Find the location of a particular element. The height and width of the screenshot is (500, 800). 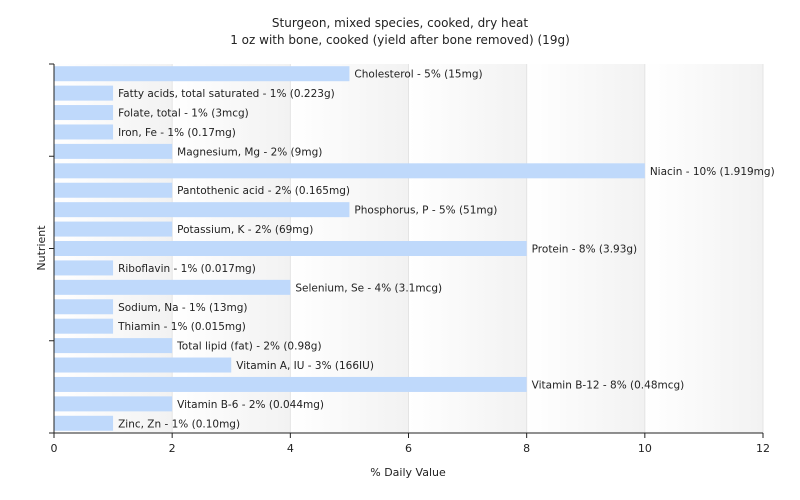

bar-label: Folate, total - 1% (3mcg) is located at coordinates (183, 114).